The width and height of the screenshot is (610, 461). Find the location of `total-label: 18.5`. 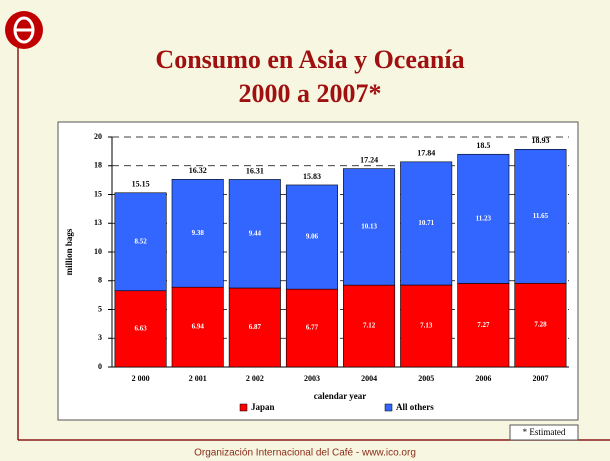

total-label: 18.5 is located at coordinates (483, 145).